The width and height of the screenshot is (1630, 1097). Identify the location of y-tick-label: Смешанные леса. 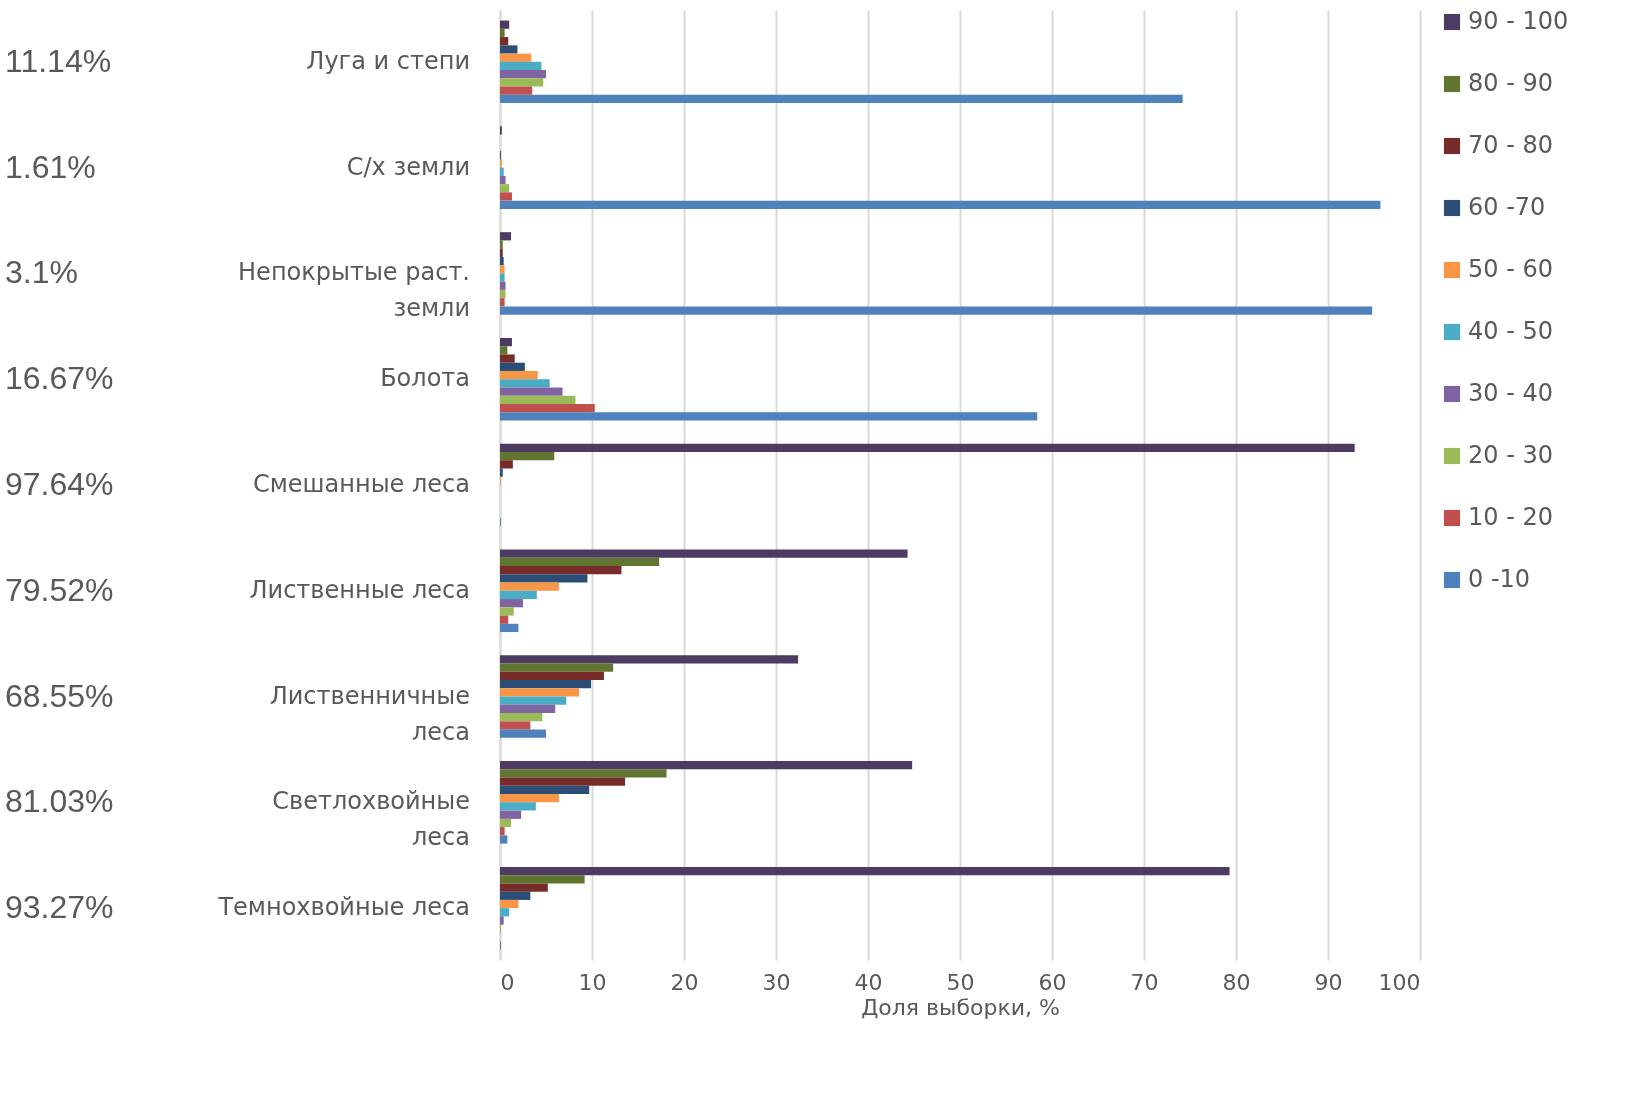
(361, 484).